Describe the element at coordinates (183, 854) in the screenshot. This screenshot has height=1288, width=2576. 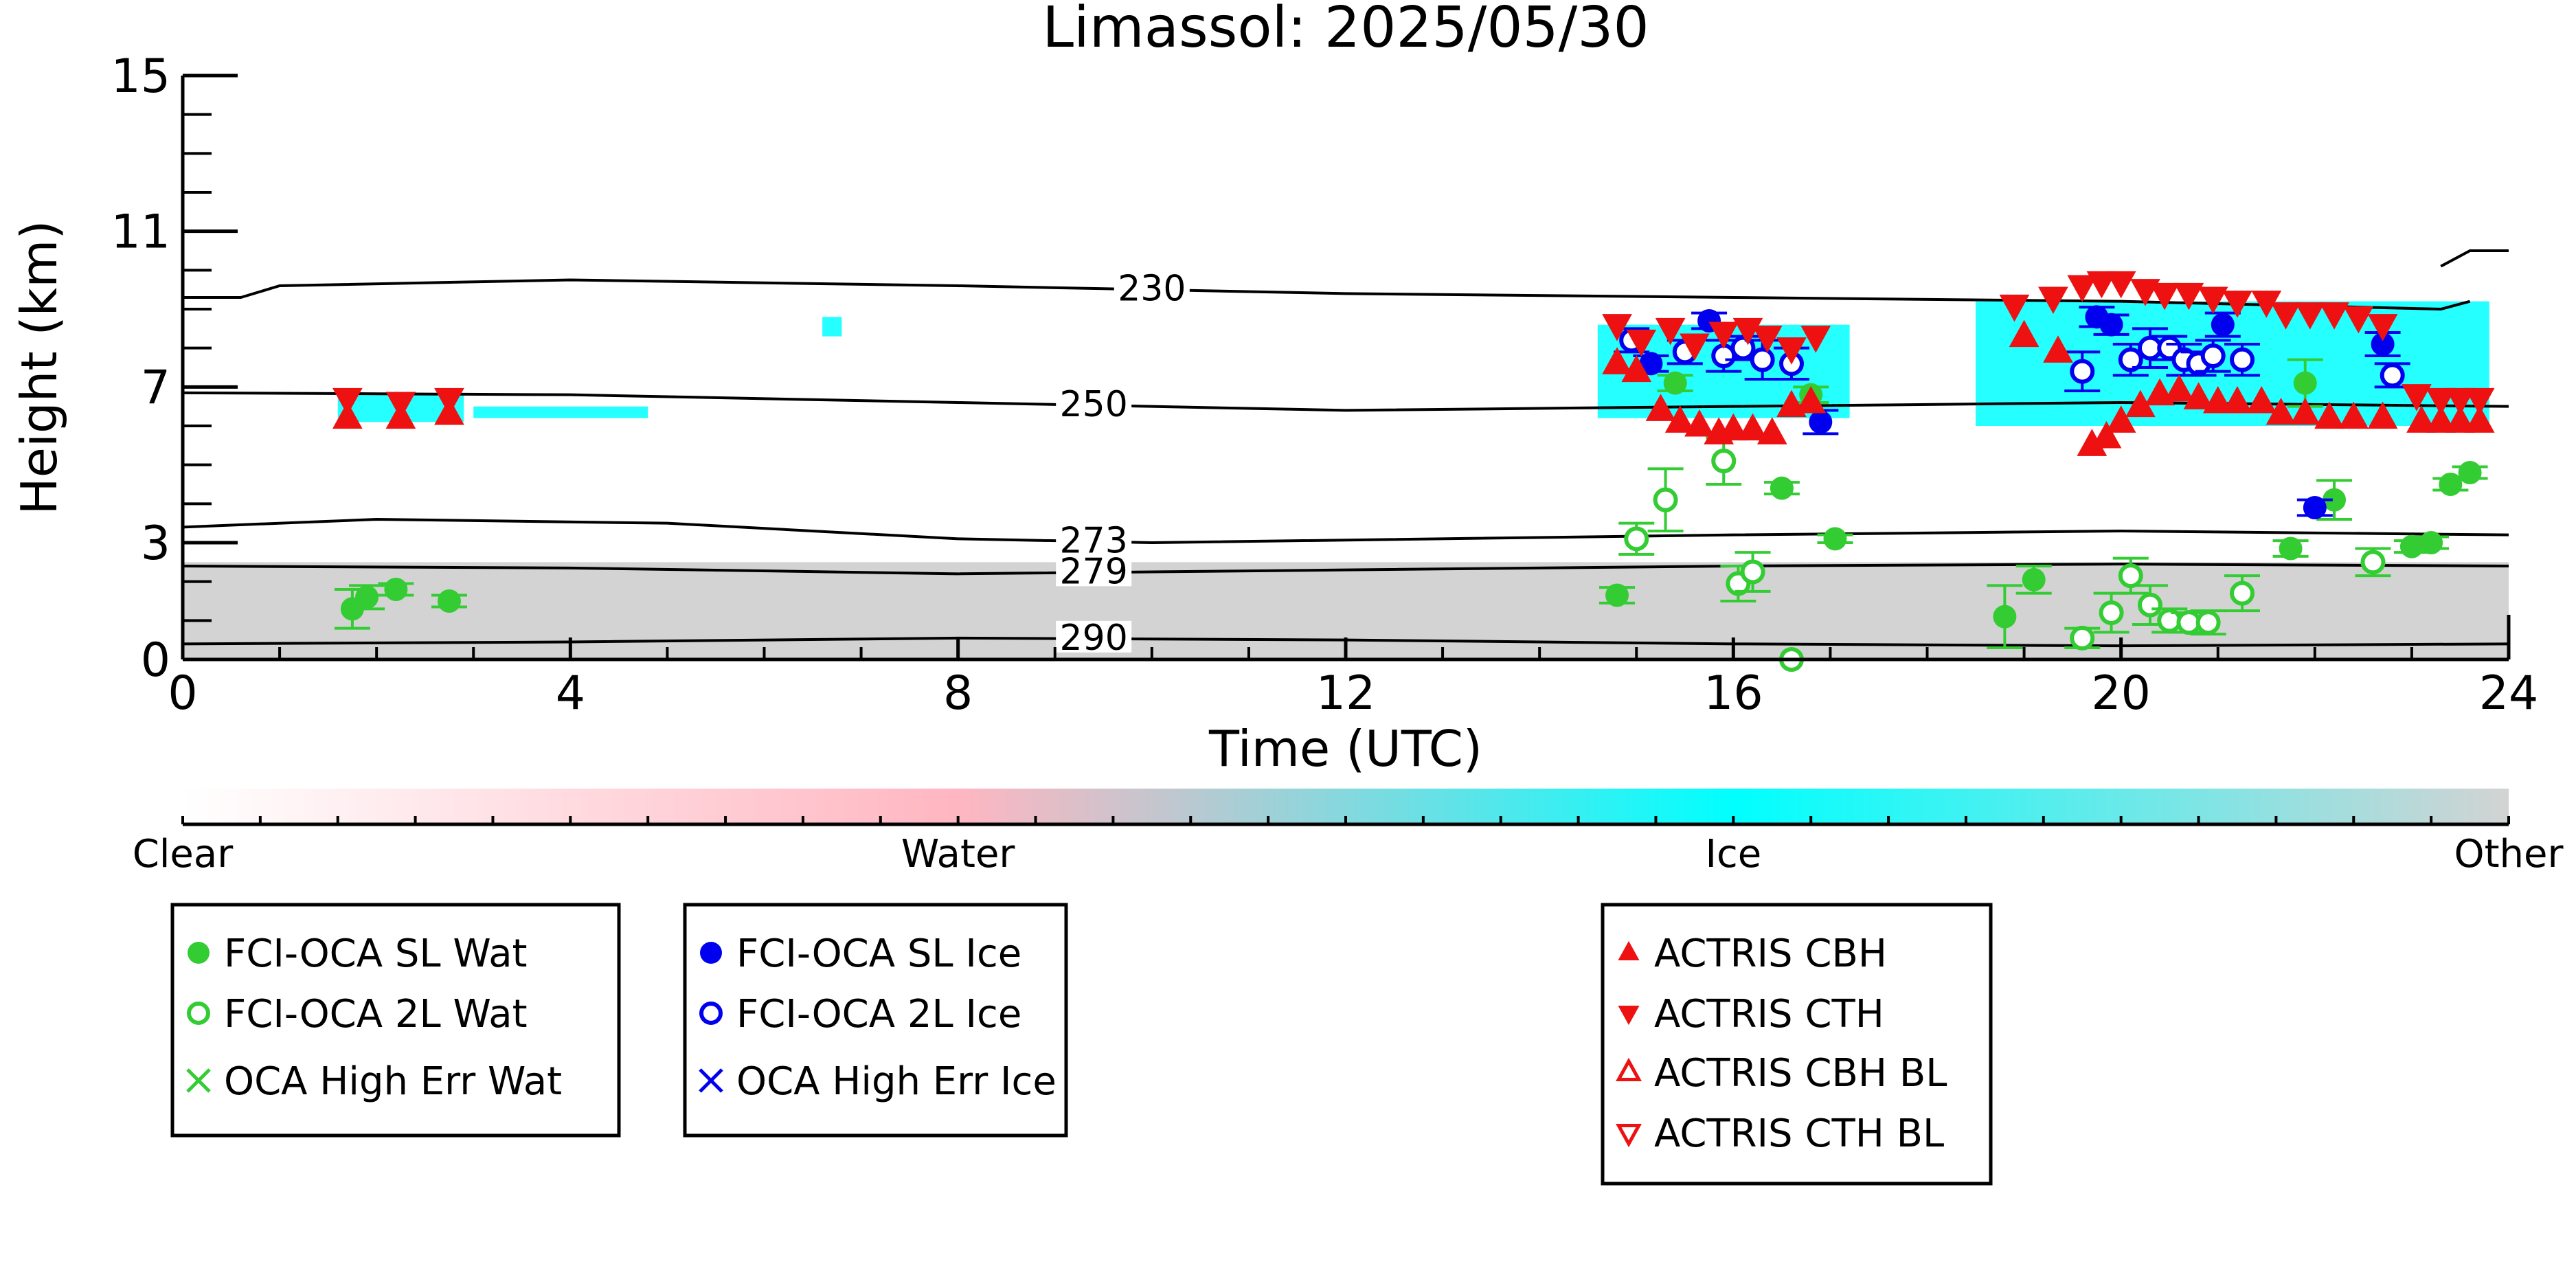
I see `colorbar-label-clear: Clear` at that location.